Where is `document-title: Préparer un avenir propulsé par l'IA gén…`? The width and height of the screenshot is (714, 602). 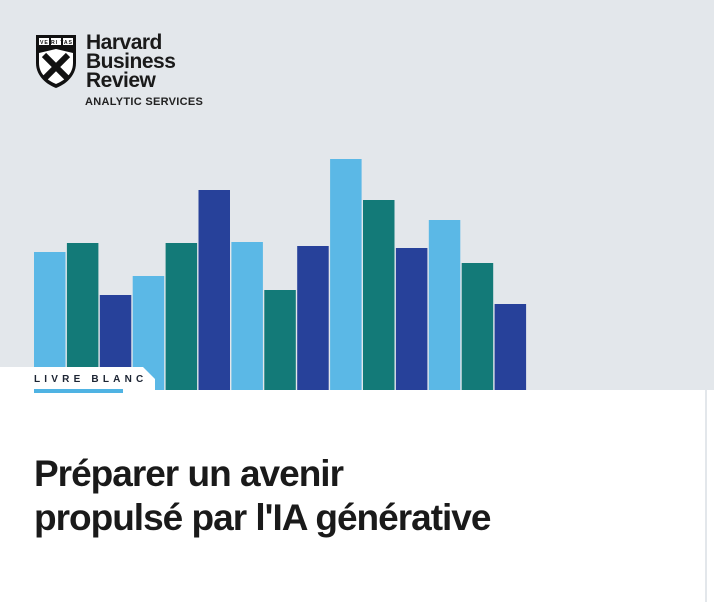
document-title: Préparer un avenir propulsé par l'IA gén… is located at coordinates (262, 496).